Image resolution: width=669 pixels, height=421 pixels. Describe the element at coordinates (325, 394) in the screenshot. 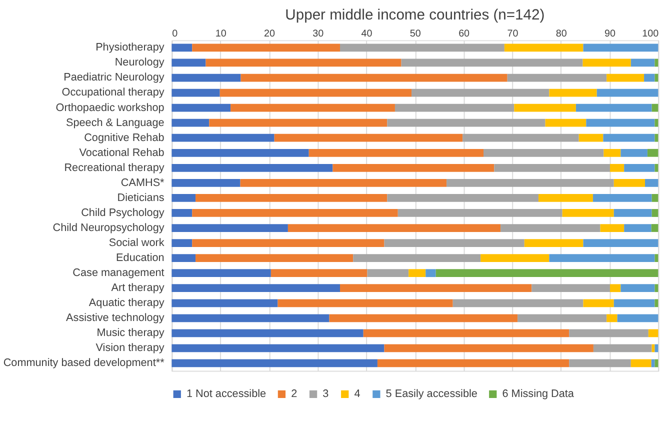

I see `legend-label: 3` at that location.